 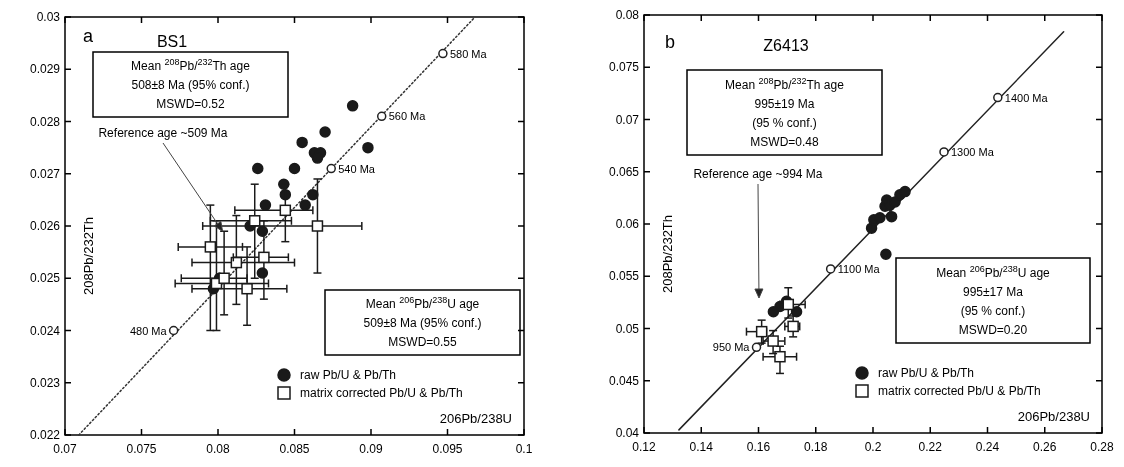 What do you see at coordinates (294, 449) in the screenshot?
I see `x-tick-label: 0.085` at bounding box center [294, 449].